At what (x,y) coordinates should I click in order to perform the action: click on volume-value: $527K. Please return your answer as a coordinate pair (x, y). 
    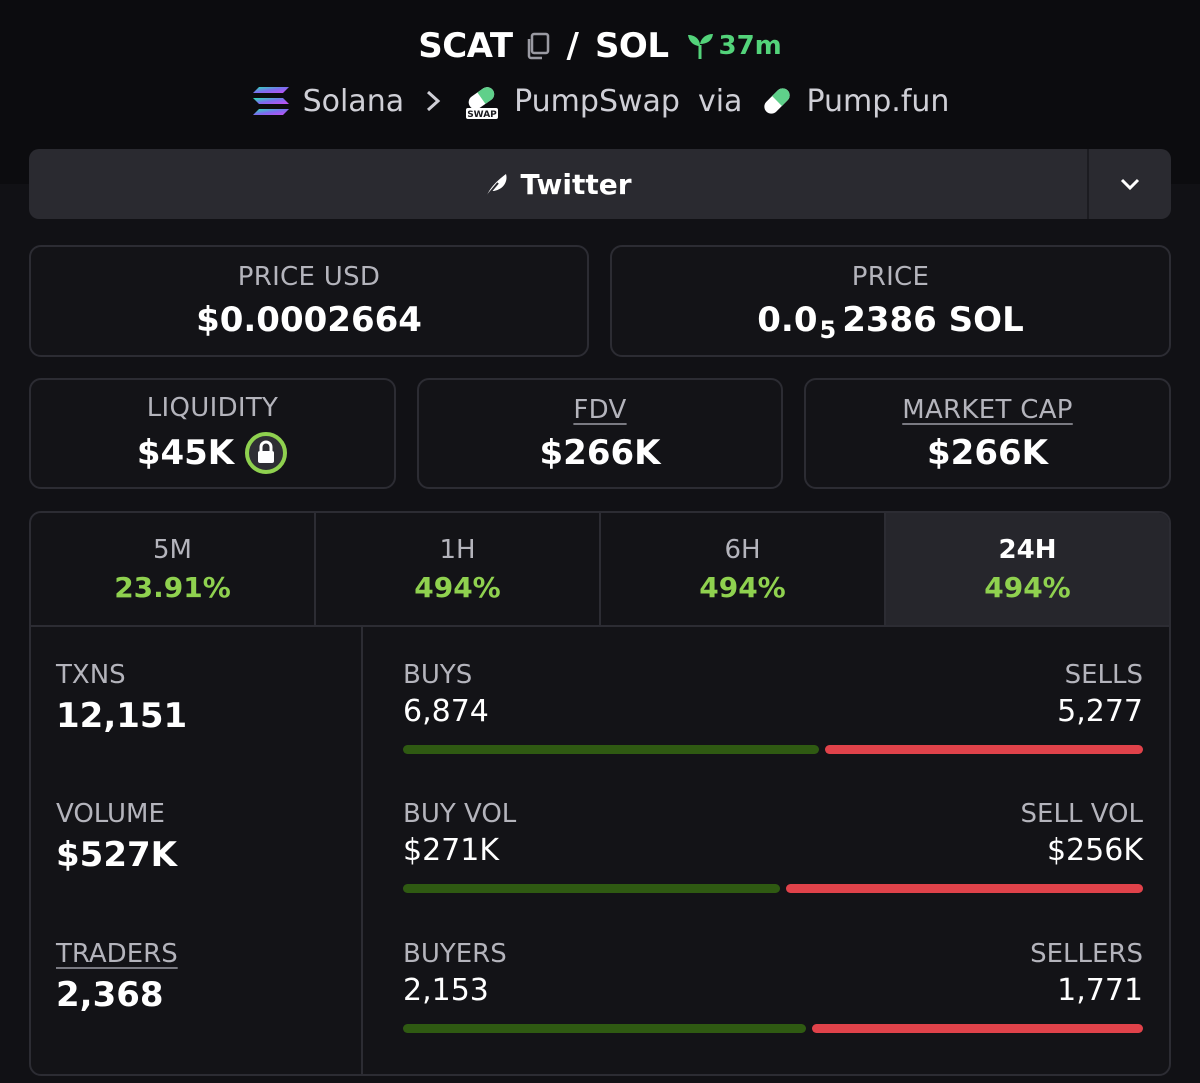
    Looking at the image, I should click on (116, 855).